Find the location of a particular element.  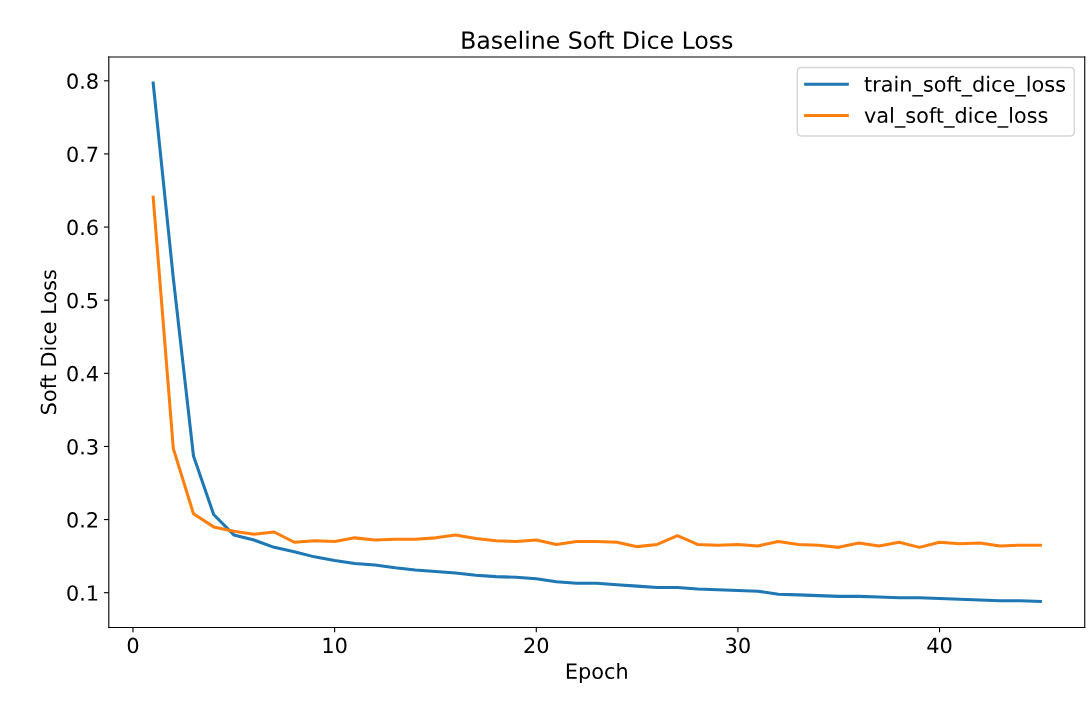

x-tick-label: 0 is located at coordinates (133, 645).